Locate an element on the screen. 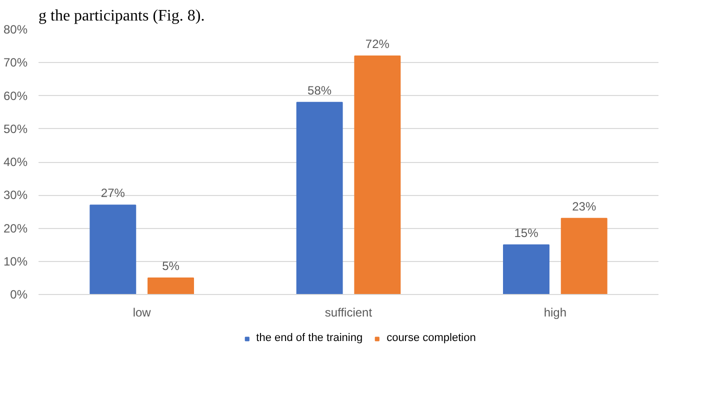  y-tick-label: 10% is located at coordinates (15, 261).